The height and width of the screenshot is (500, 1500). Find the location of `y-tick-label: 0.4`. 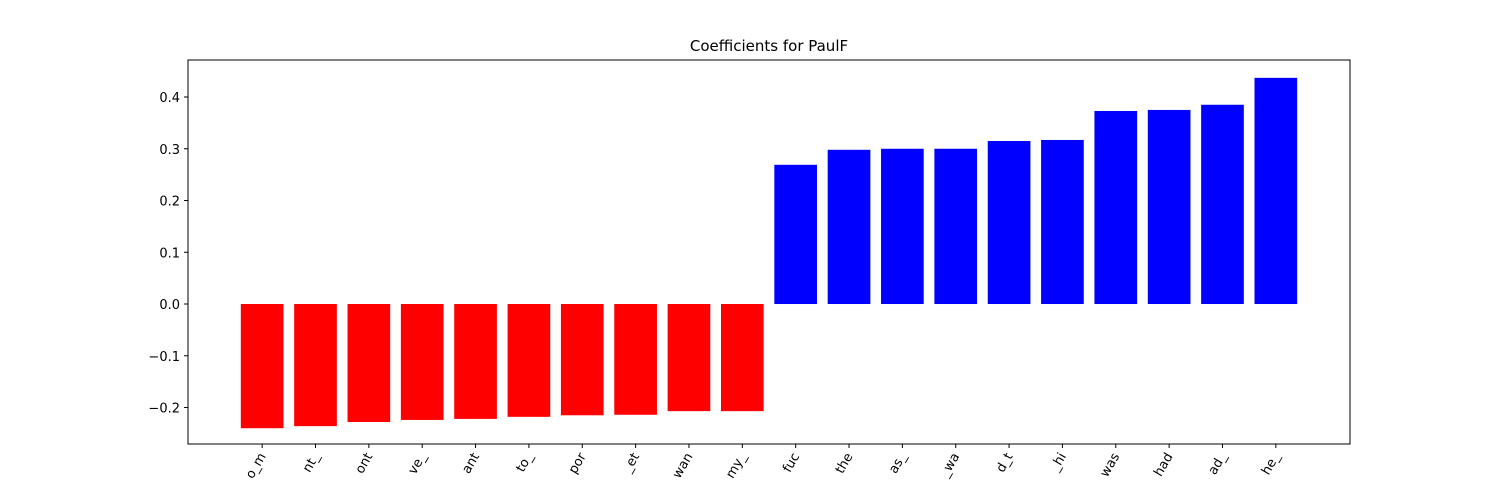

y-tick-label: 0.4 is located at coordinates (169, 98).